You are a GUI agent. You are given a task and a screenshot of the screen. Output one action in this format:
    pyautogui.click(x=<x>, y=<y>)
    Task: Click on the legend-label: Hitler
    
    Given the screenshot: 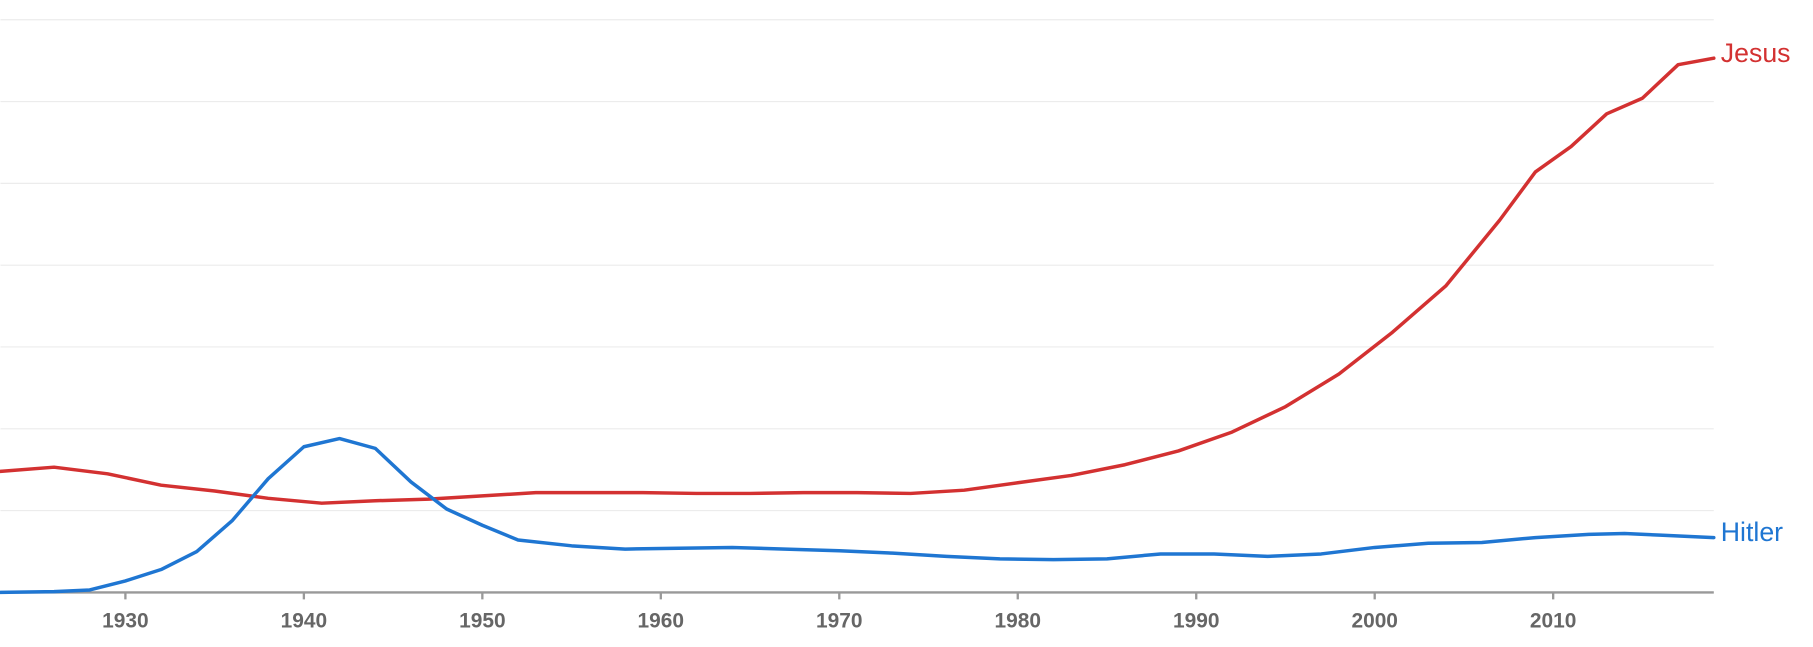 What is the action you would take?
    pyautogui.click(x=1752, y=532)
    